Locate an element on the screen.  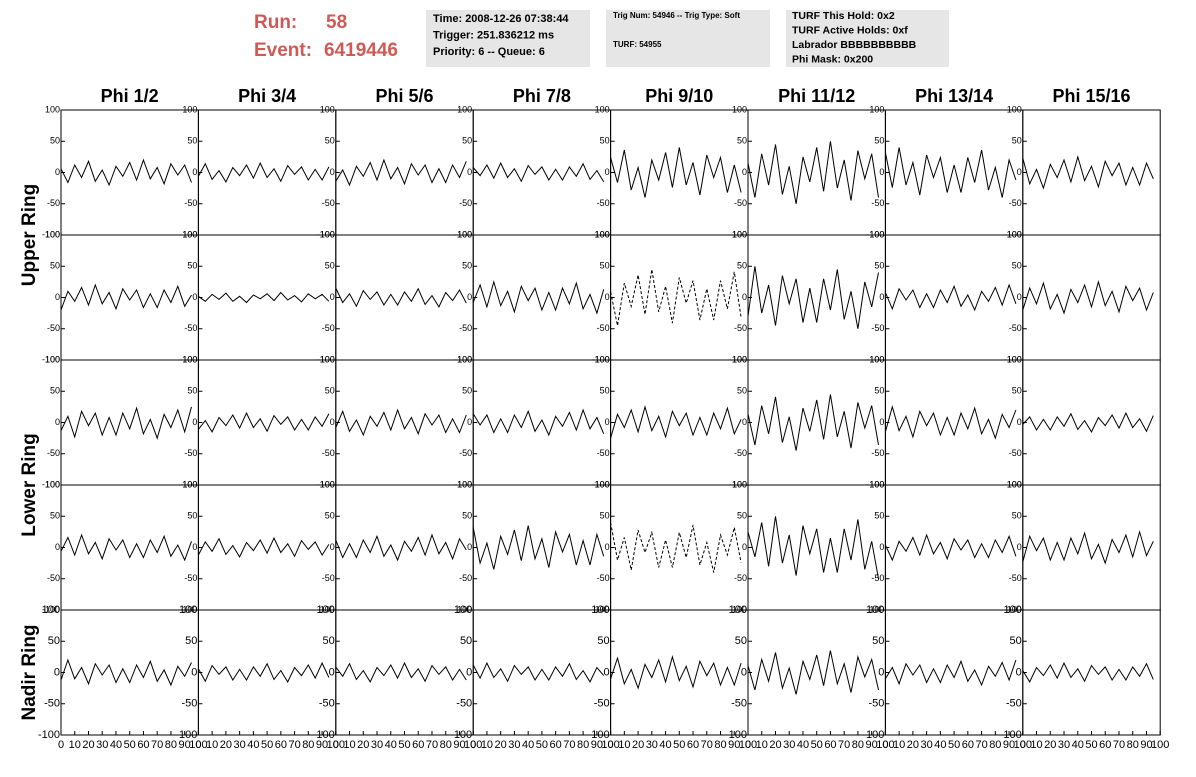
info-box is located at coordinates (508, 38).